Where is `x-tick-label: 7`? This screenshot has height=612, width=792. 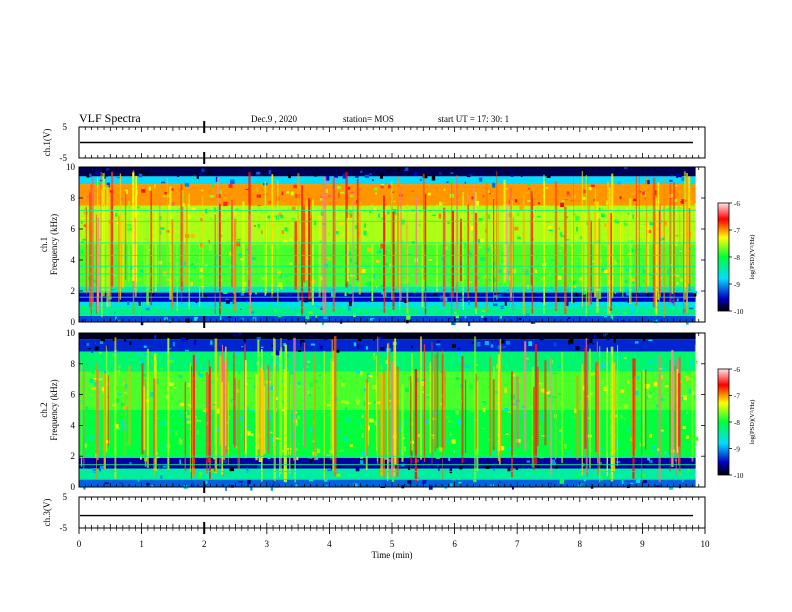
x-tick-label: 7 is located at coordinates (517, 544).